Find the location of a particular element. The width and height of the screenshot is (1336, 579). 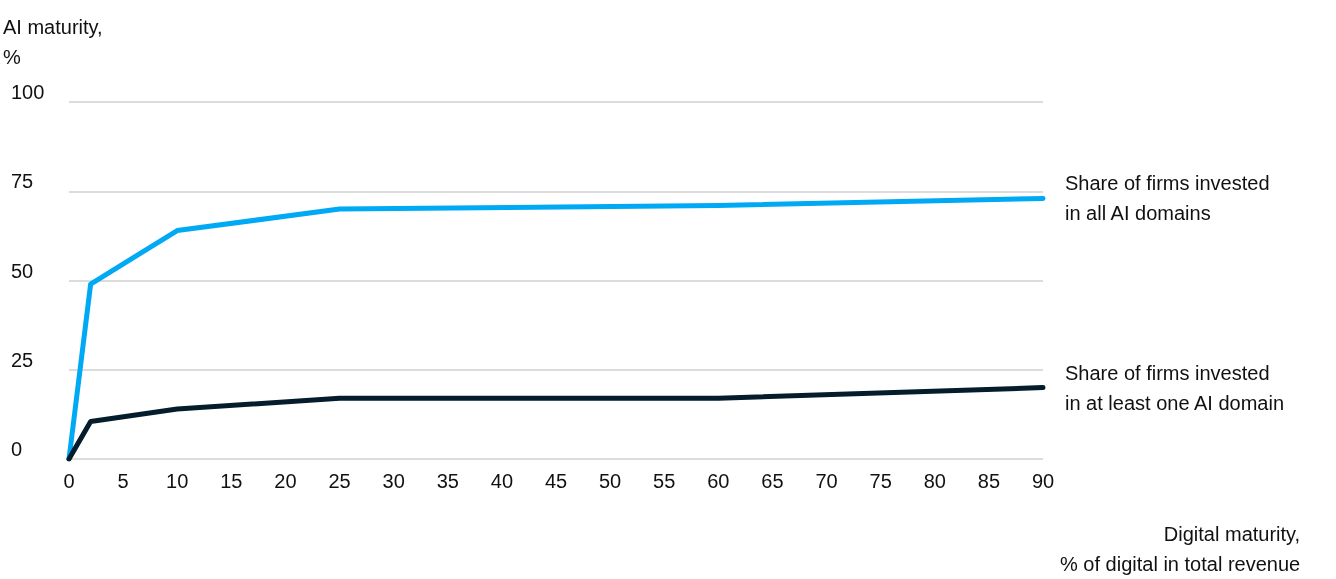

x-tick-label: 15 is located at coordinates (231, 481).